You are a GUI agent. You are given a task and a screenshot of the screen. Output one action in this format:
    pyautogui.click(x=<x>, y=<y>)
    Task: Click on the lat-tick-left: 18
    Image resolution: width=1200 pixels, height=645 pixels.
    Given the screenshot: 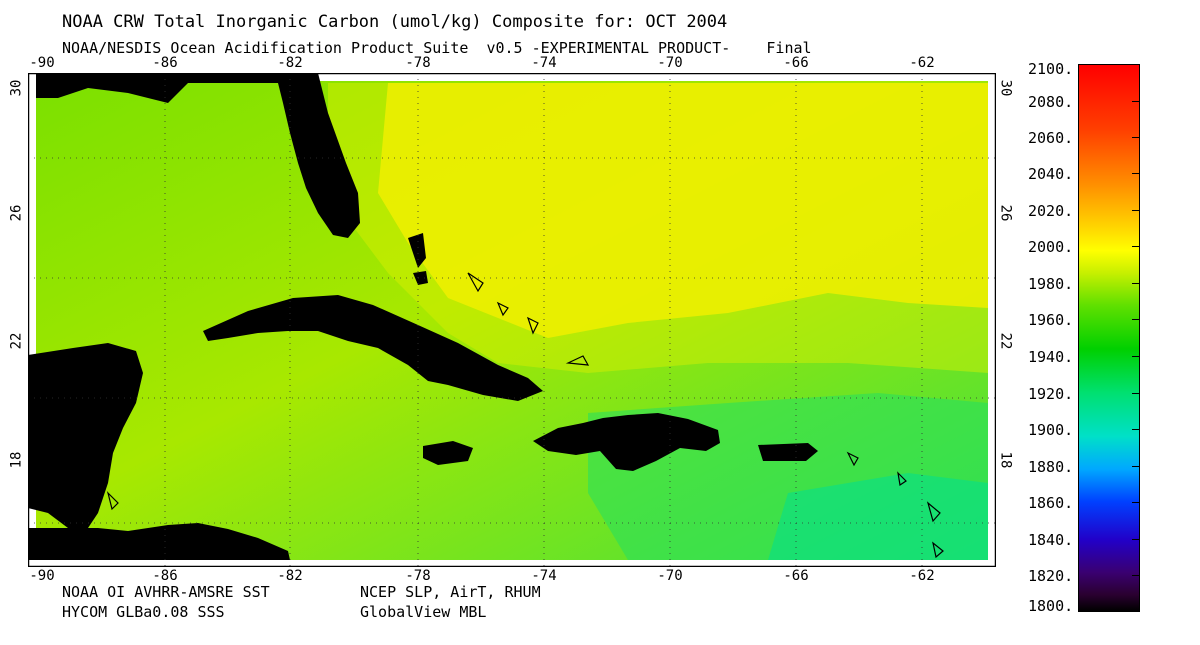 What is the action you would take?
    pyautogui.click(x=16, y=460)
    